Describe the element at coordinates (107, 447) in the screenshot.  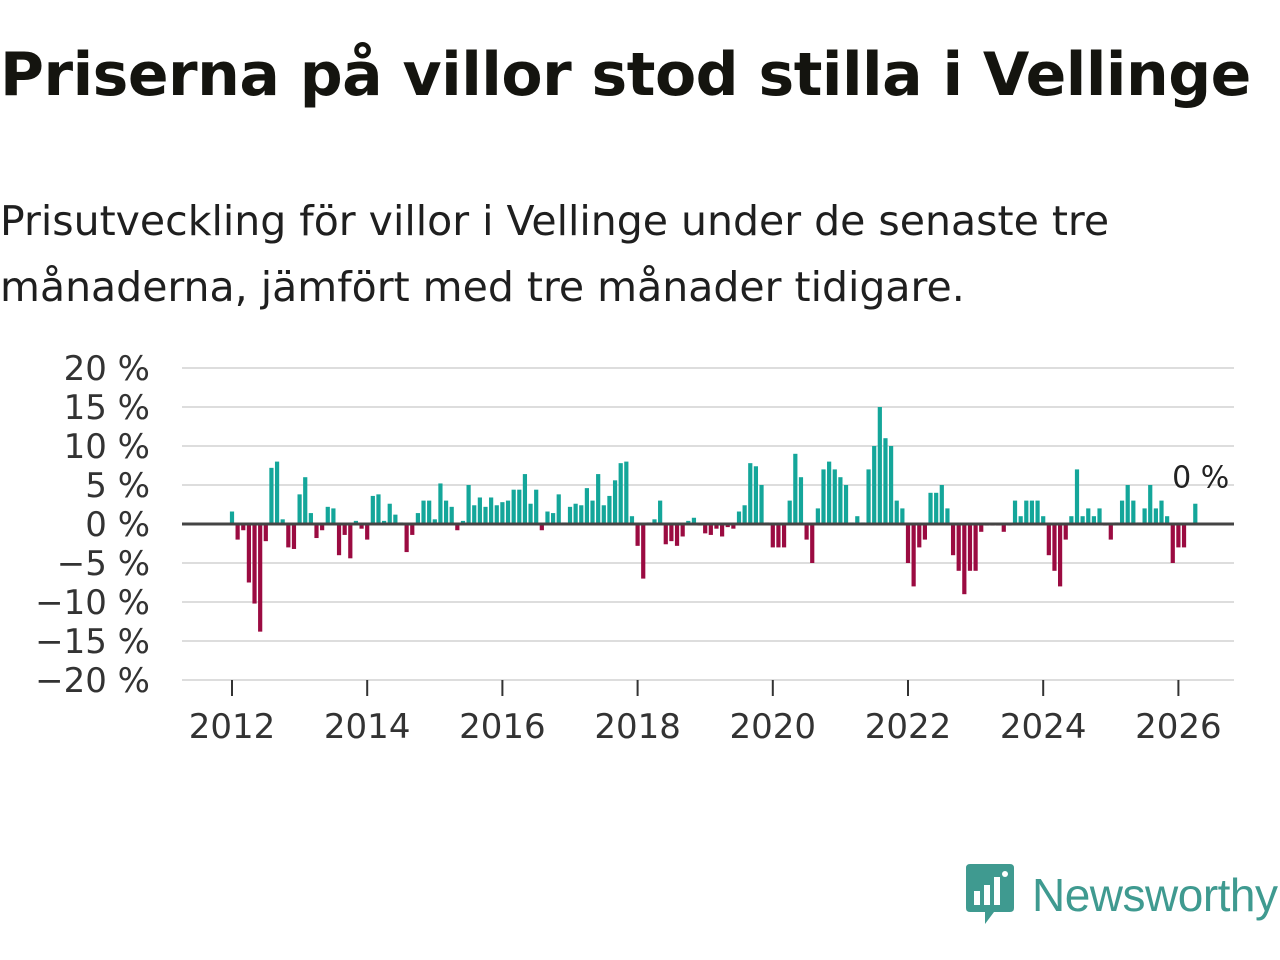
I see `y-tick-label: 10 %` at that location.